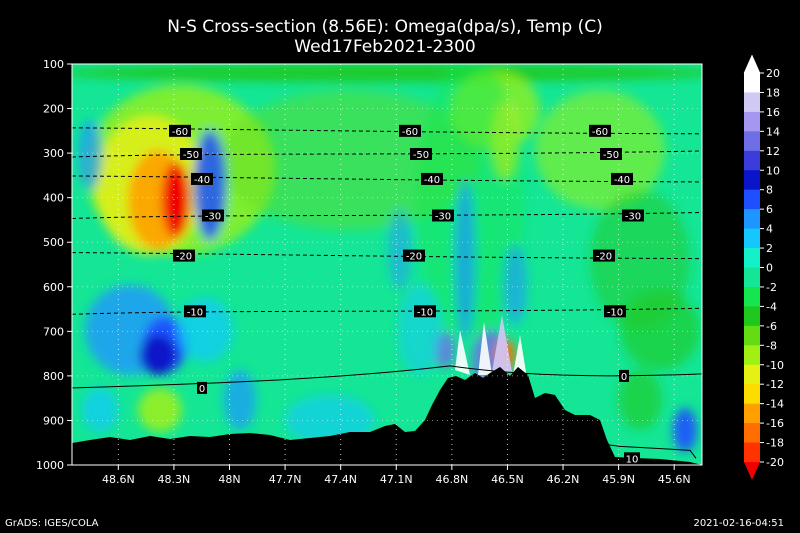 This screenshot has height=533, width=800. What do you see at coordinates (340, 479) in the screenshot?
I see `x-tick-label: 47.4N` at bounding box center [340, 479].